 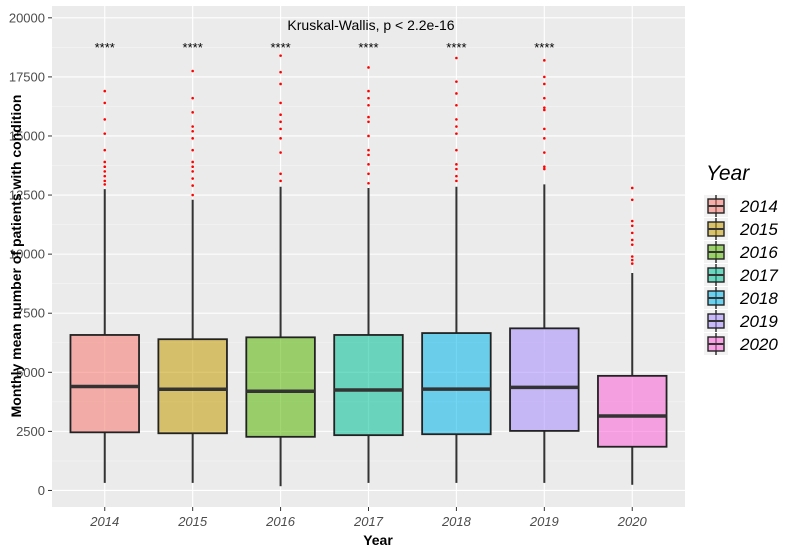 I want to click on y-tick-label: 7500, so click(x=30, y=313).